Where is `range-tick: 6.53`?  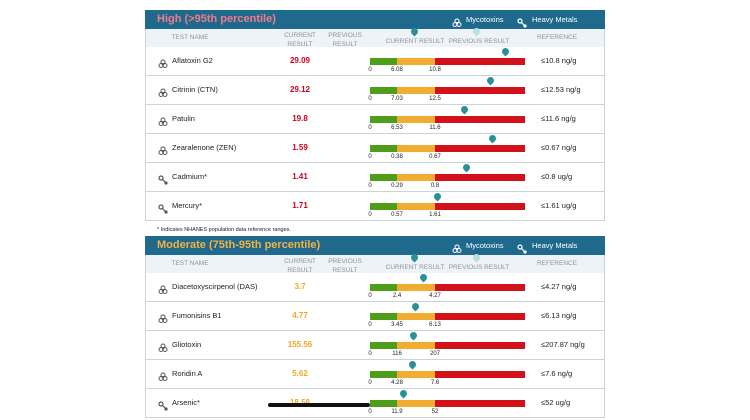 range-tick: 6.53 is located at coordinates (397, 128).